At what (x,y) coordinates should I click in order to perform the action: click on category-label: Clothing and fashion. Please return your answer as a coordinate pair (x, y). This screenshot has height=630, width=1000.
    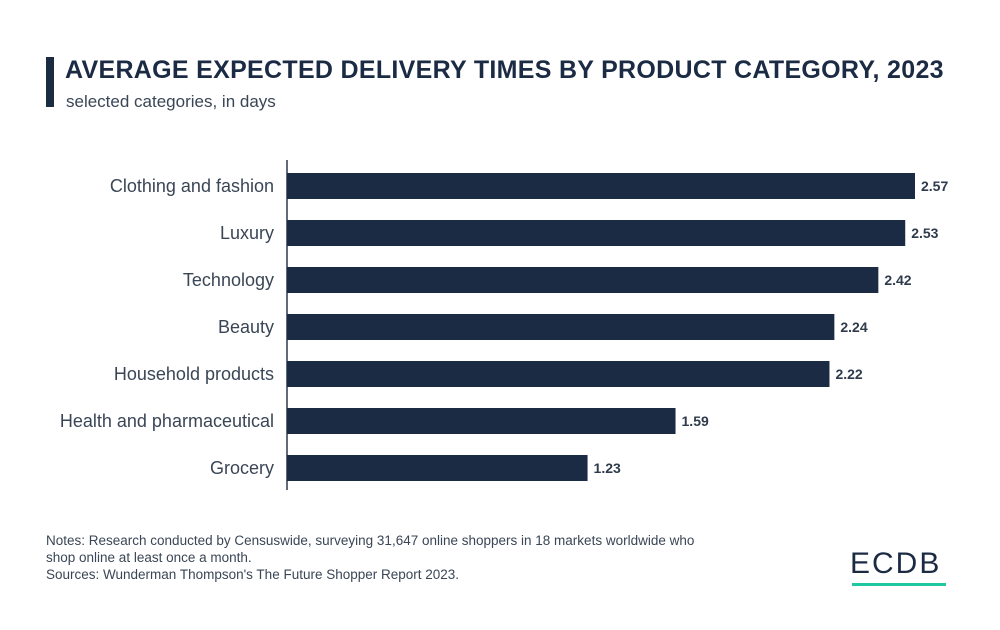
    Looking at the image, I should click on (192, 186).